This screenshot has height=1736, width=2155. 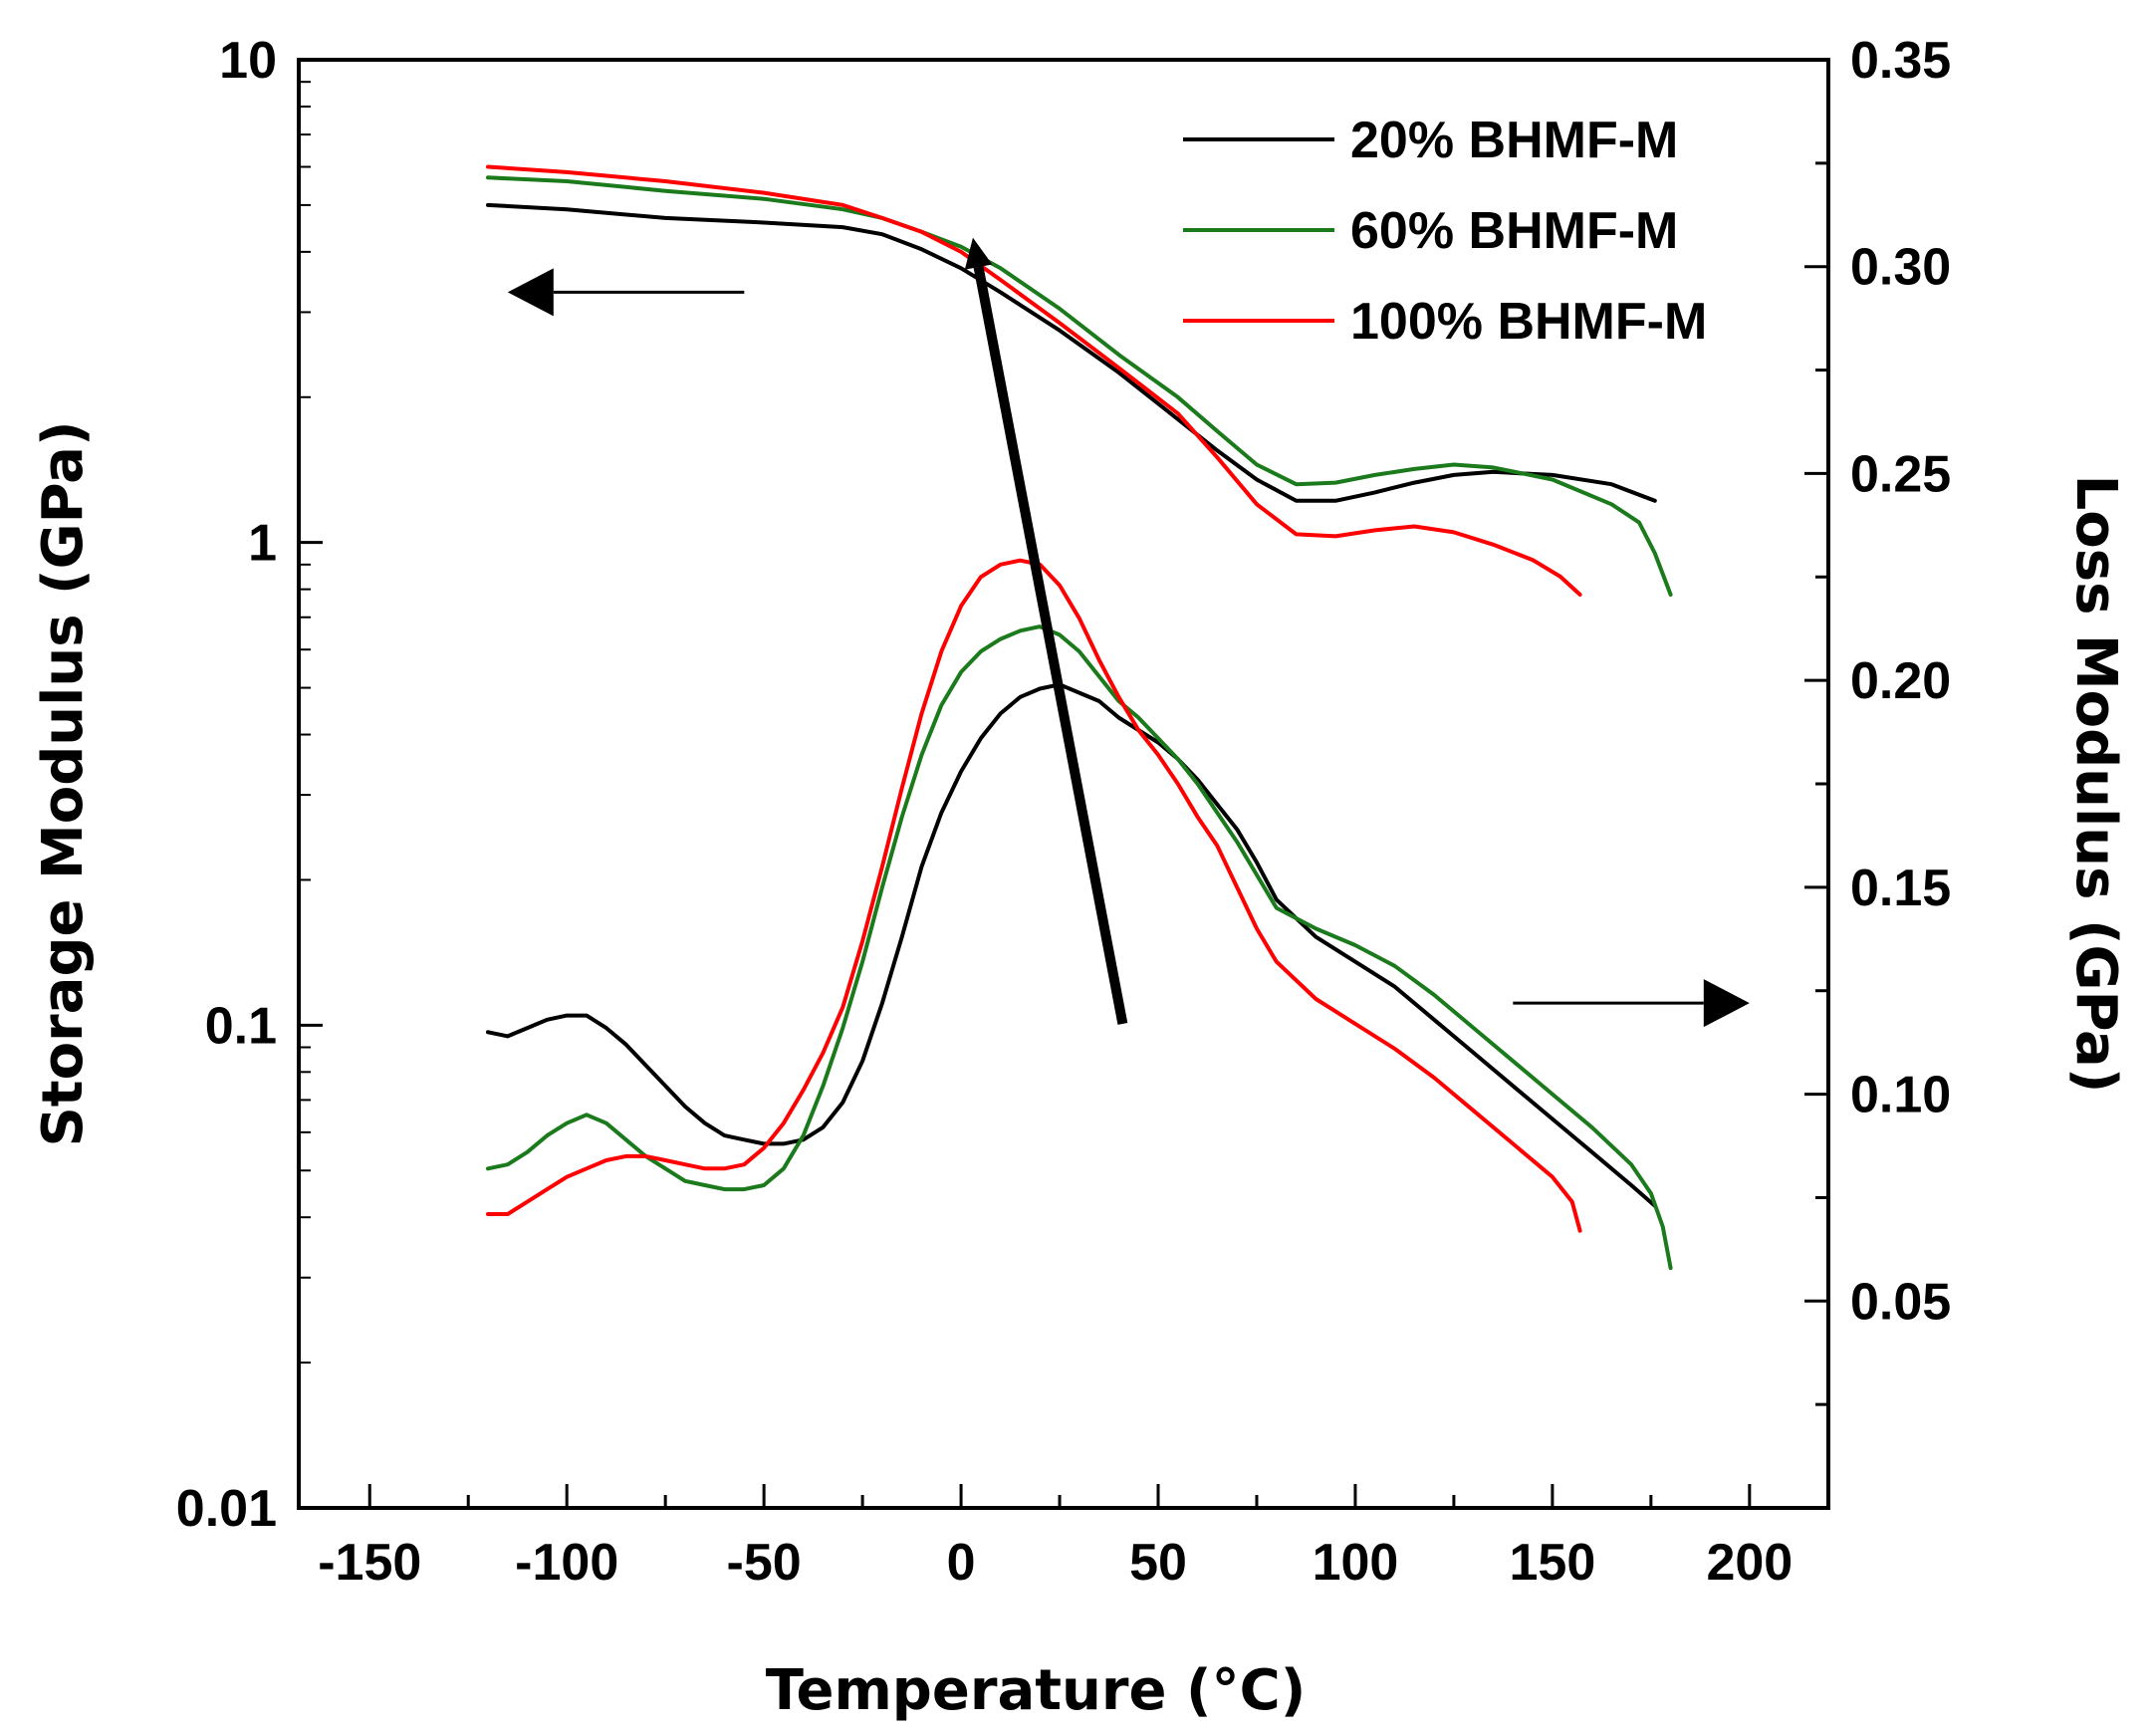 I want to click on x-tick-label: 200, so click(x=1749, y=1563).